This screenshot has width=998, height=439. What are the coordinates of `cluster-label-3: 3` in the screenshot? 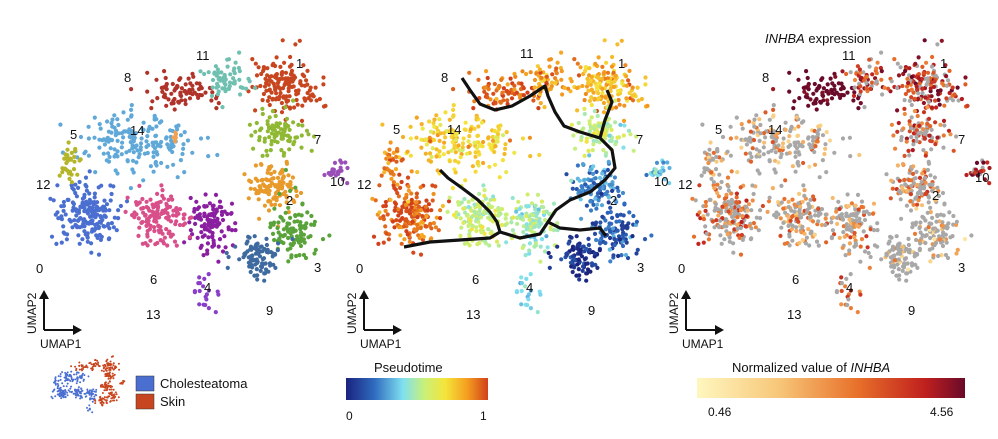 It's located at (317, 267).